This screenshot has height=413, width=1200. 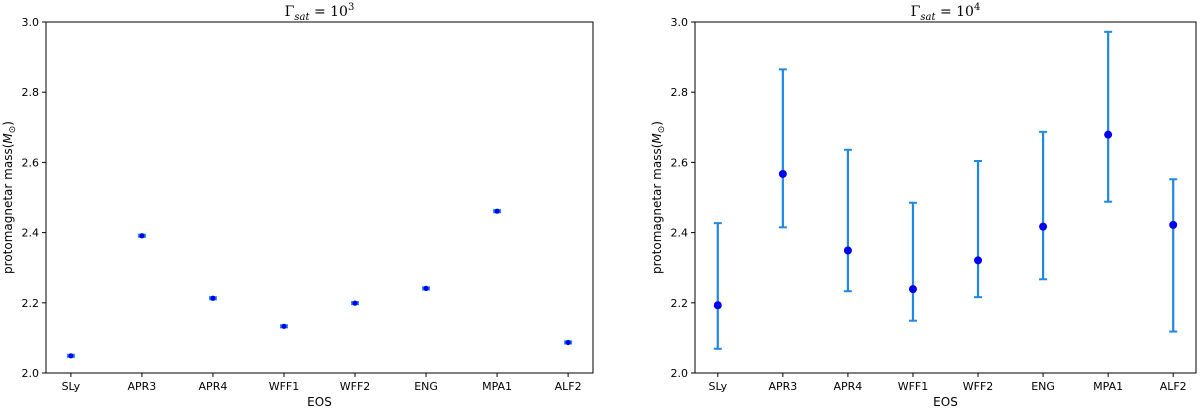 What do you see at coordinates (977, 7) in the screenshot?
I see `title-sup: 4` at bounding box center [977, 7].